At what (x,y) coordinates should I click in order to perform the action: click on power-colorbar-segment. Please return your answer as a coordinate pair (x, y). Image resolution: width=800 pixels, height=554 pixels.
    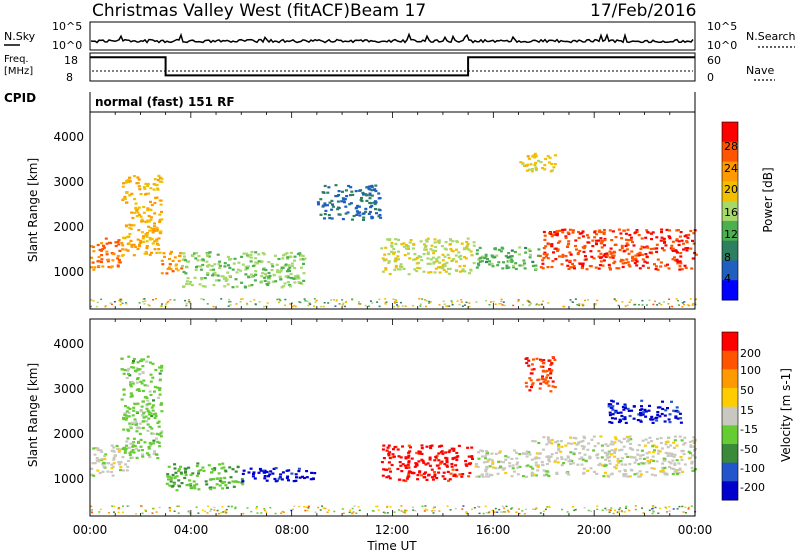
    Looking at the image, I should click on (730, 270).